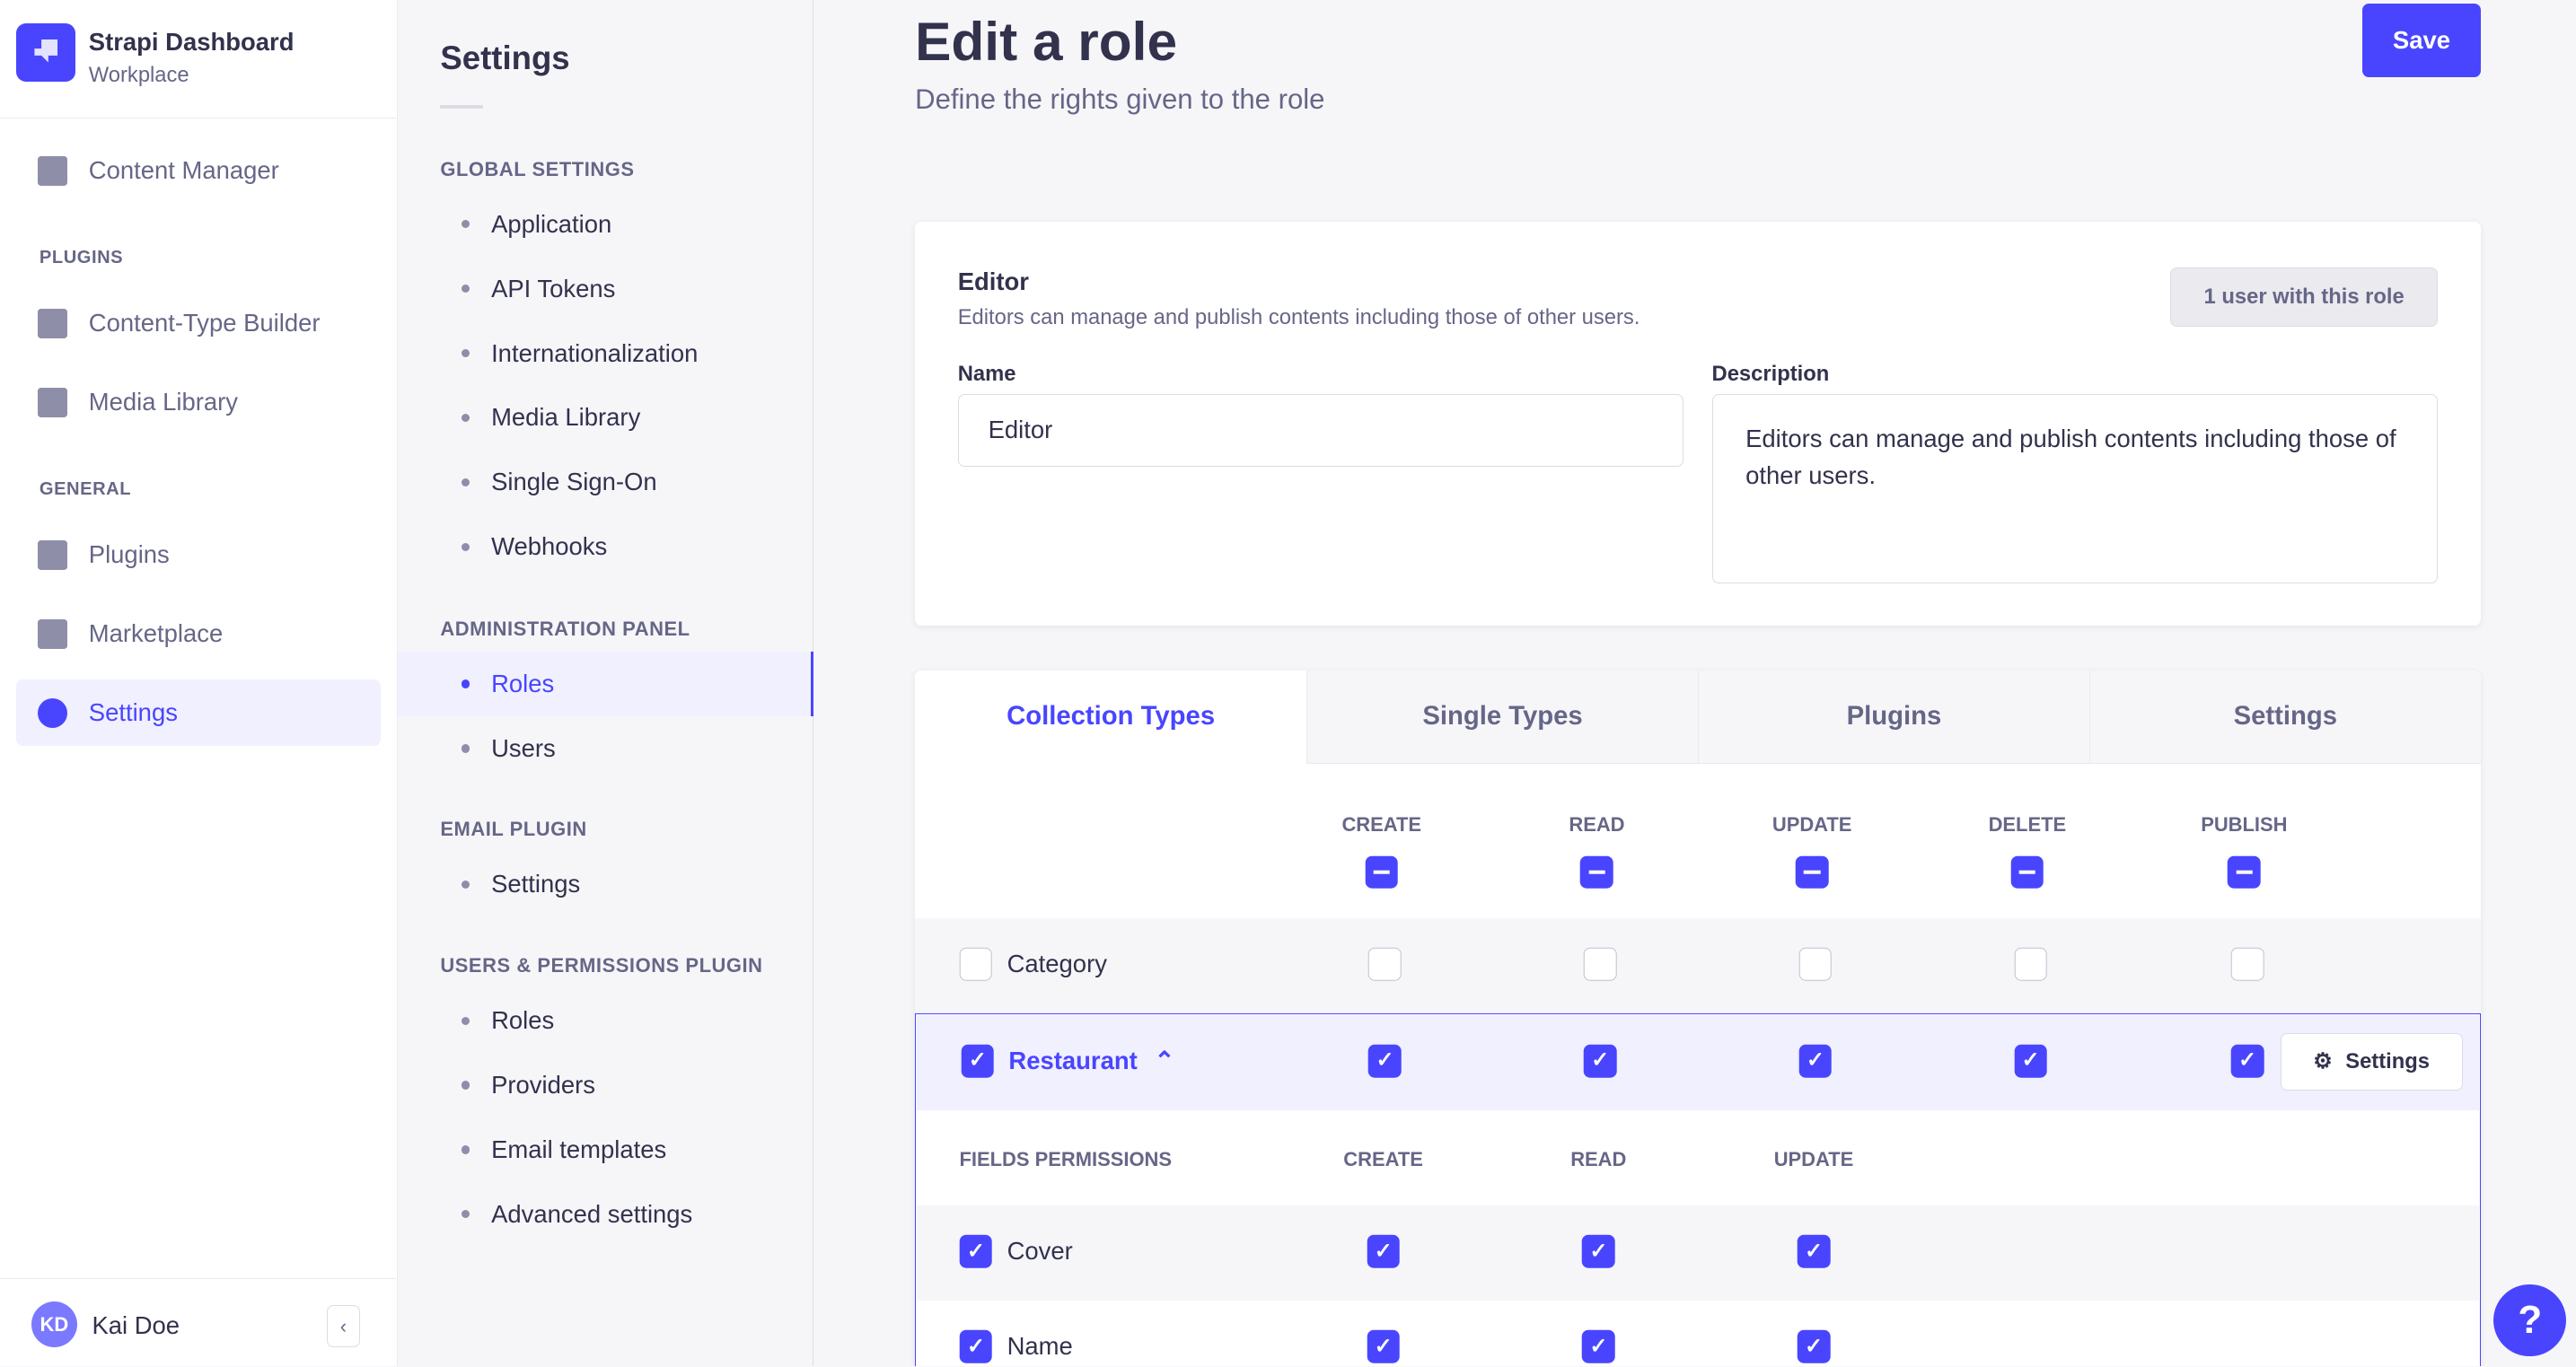  Describe the element at coordinates (1815, 1061) in the screenshot. I see `restaurant-update-checkbox: ✓` at that location.